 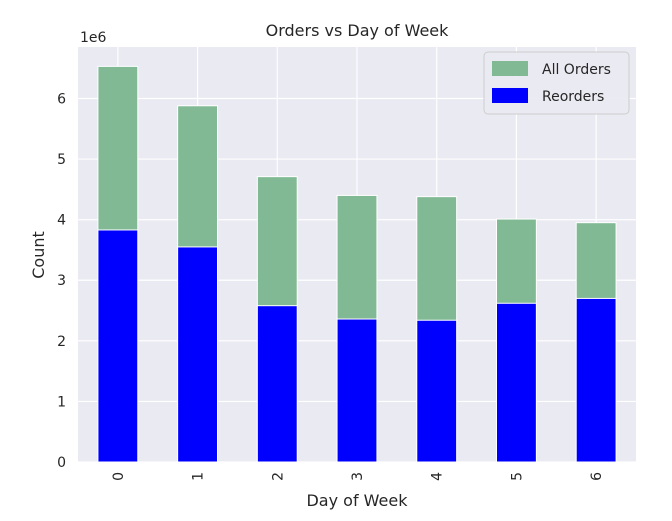 I want to click on y-tick-labels: 0 1 2 3 4 5 6, so click(x=61, y=281).